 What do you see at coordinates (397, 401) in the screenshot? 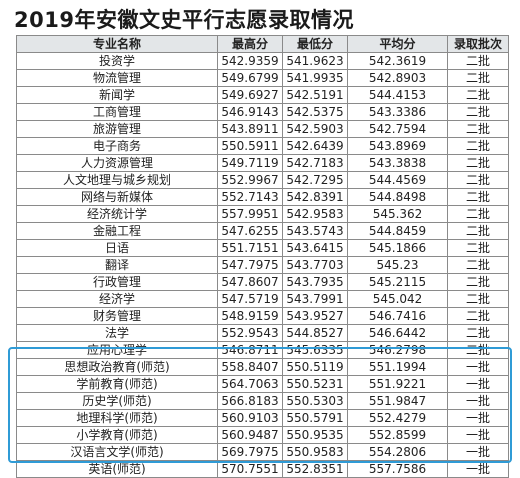
I see `avg-score-cell: 551.9847` at bounding box center [397, 401].